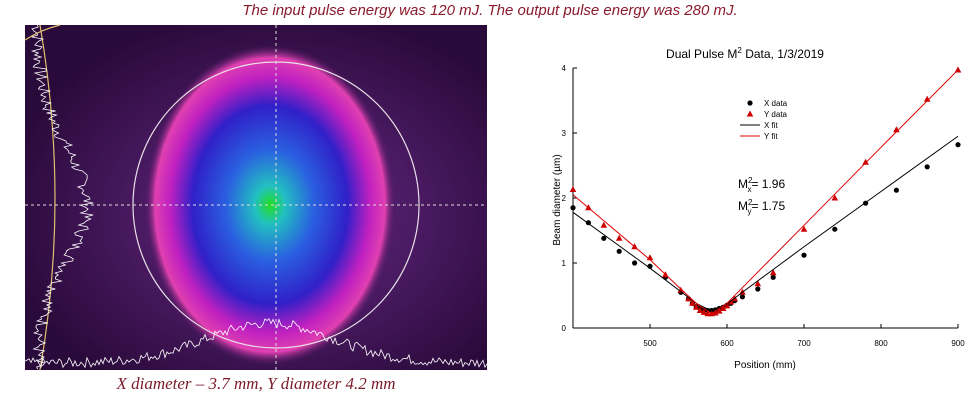 This screenshot has height=395, width=970. Describe the element at coordinates (958, 343) in the screenshot. I see `x-tick-label: 900` at that location.